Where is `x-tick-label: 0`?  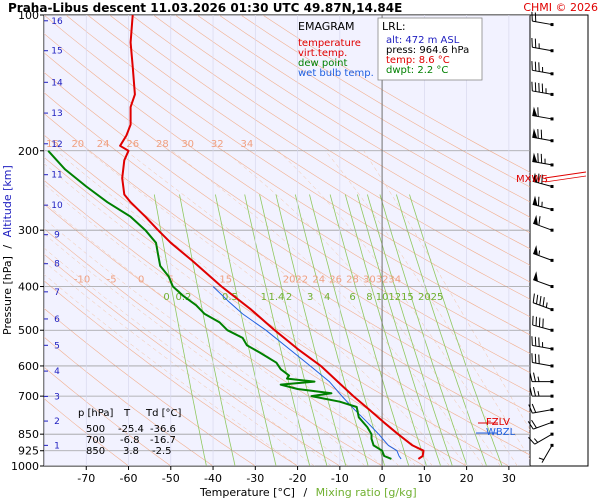
x-tick-label: 0 is located at coordinates (382, 478).